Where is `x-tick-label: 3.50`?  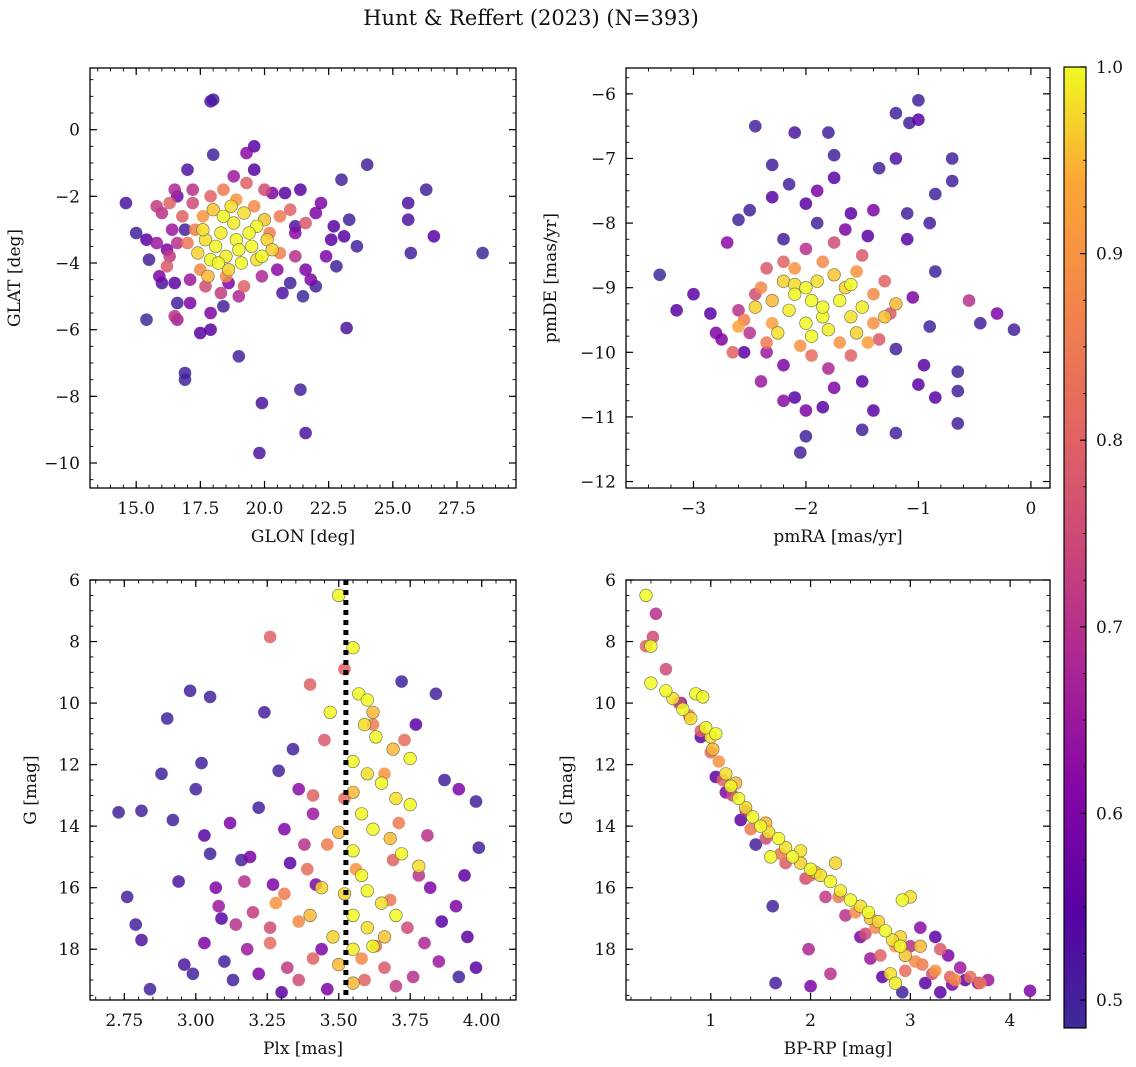
x-tick-label: 3.50 is located at coordinates (339, 1021).